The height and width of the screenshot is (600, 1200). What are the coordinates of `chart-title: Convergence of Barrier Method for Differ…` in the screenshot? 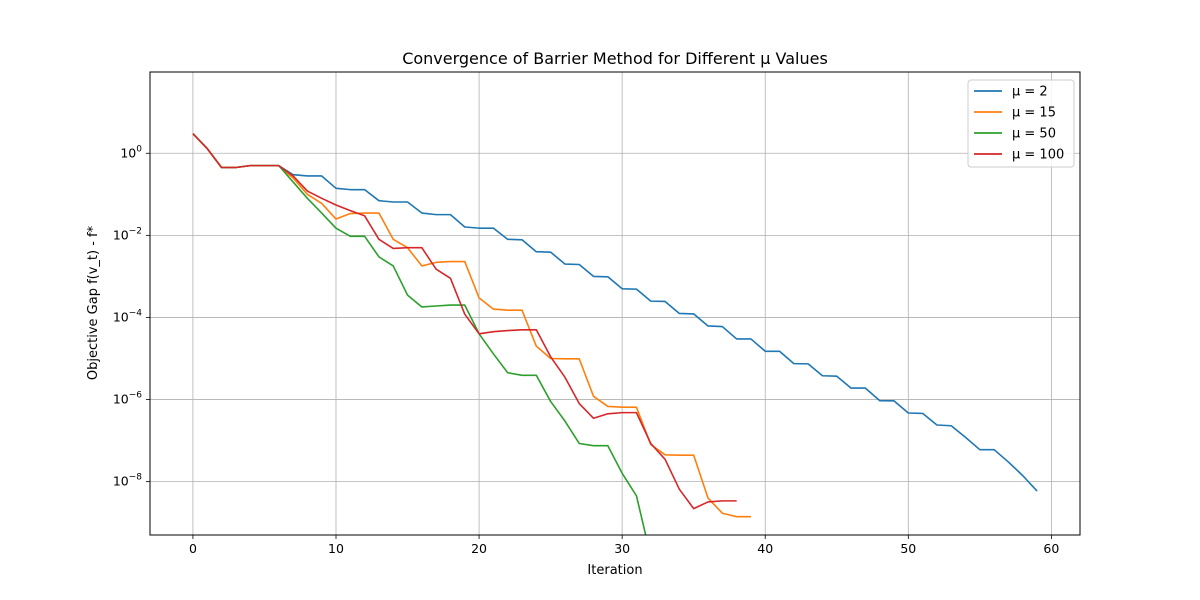 It's located at (615, 58).